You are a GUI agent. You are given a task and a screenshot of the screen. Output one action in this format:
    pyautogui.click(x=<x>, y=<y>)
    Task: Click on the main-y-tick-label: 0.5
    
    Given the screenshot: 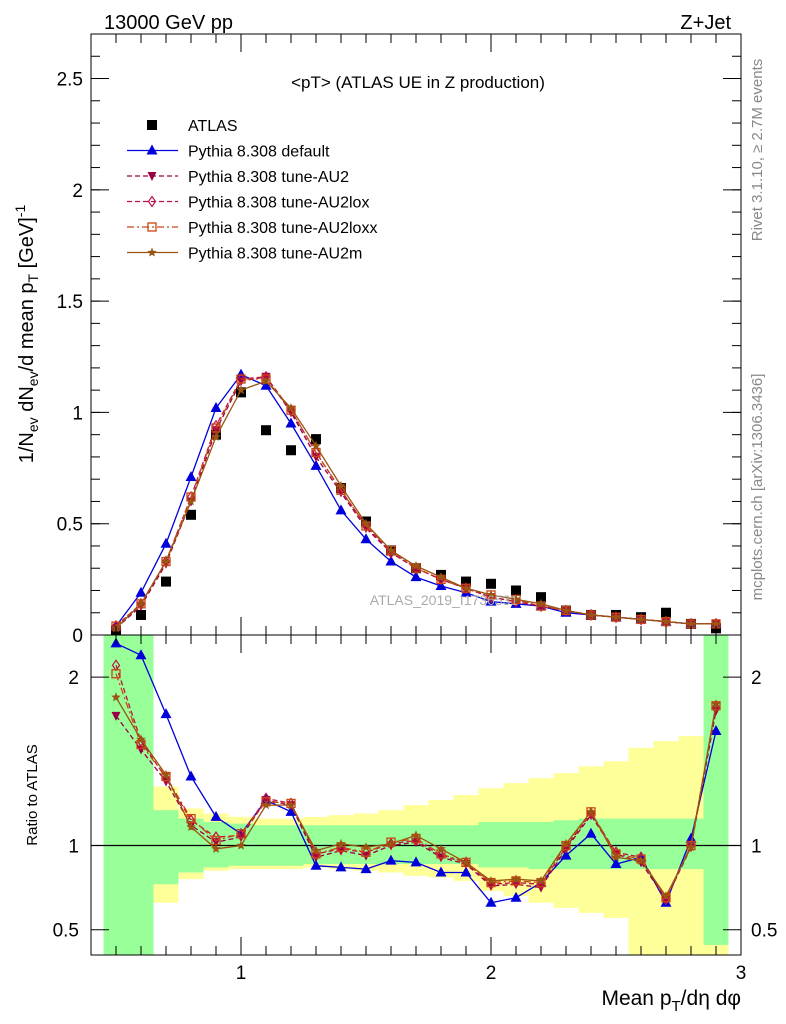 What is the action you would take?
    pyautogui.click(x=70, y=525)
    